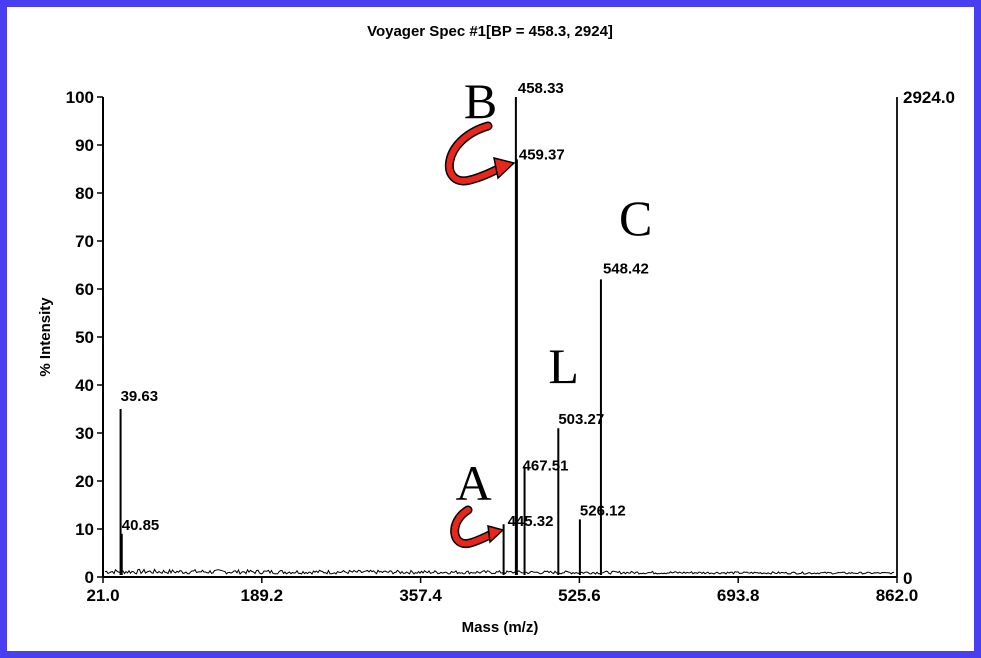 The width and height of the screenshot is (981, 658). I want to click on baseline-noise-layer, so click(499, 571).